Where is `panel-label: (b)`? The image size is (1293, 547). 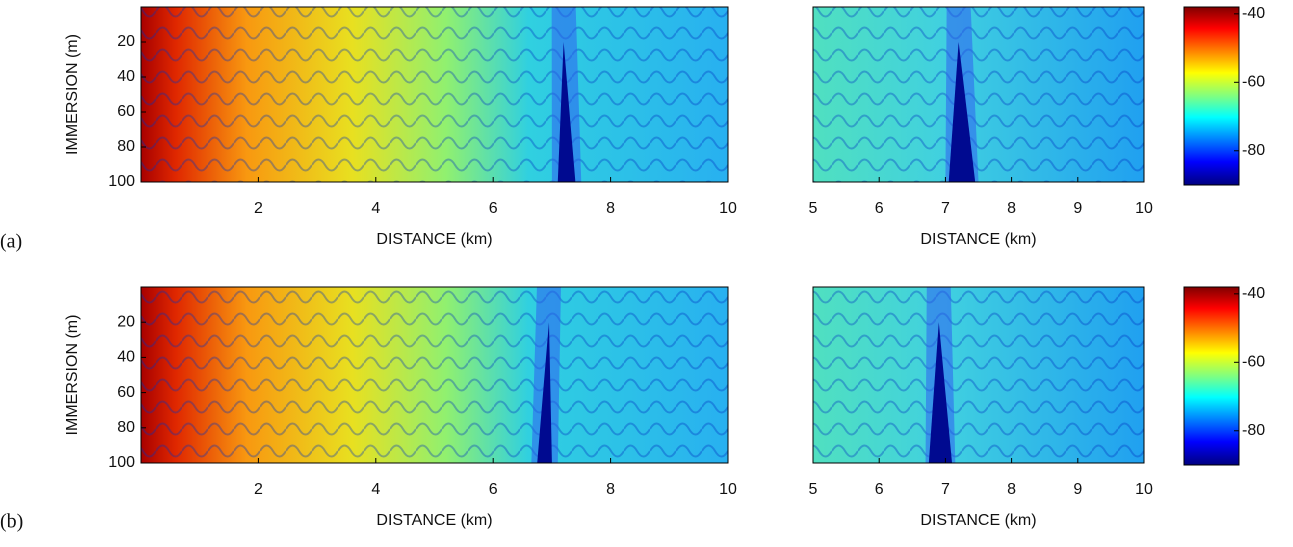
panel-label: (b) is located at coordinates (11, 522).